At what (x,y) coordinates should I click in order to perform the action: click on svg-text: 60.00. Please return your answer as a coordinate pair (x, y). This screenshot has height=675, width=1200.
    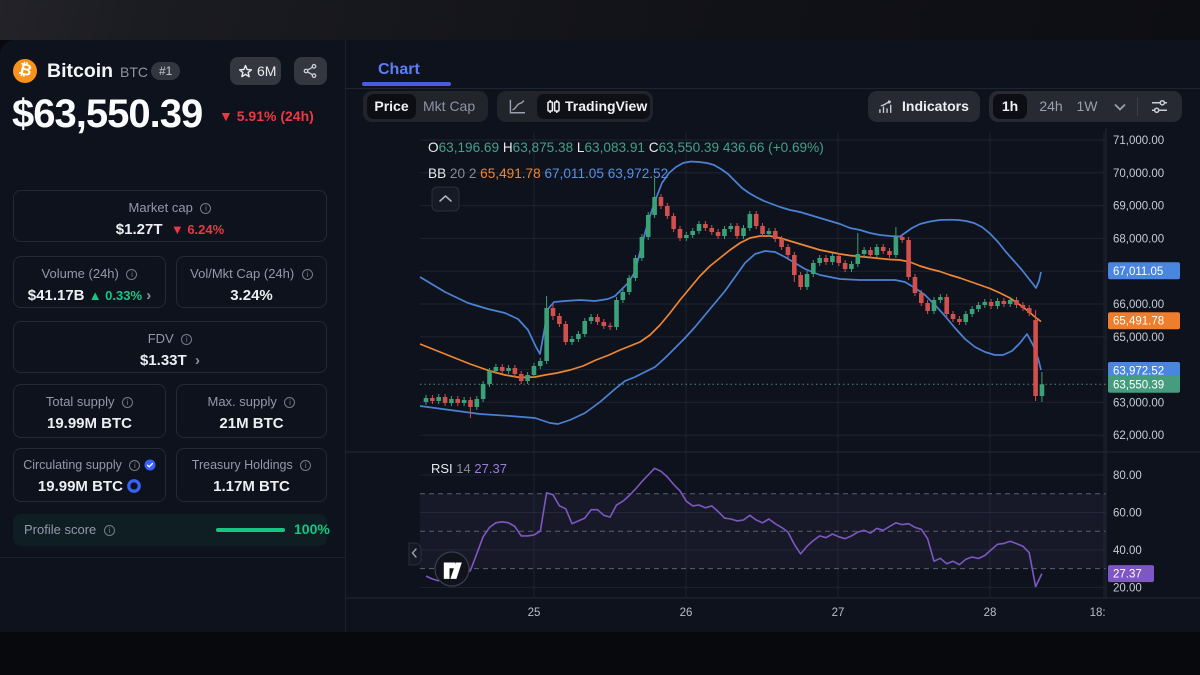
    Looking at the image, I should click on (1127, 514).